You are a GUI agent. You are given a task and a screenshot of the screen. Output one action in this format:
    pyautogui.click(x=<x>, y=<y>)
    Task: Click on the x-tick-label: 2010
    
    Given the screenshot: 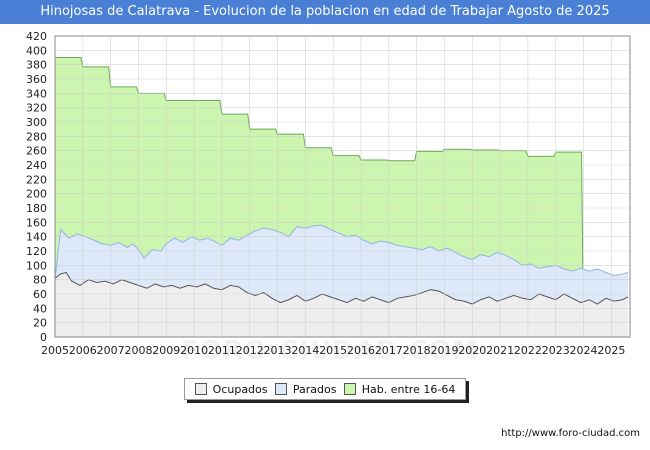 What is the action you would take?
    pyautogui.click(x=194, y=350)
    